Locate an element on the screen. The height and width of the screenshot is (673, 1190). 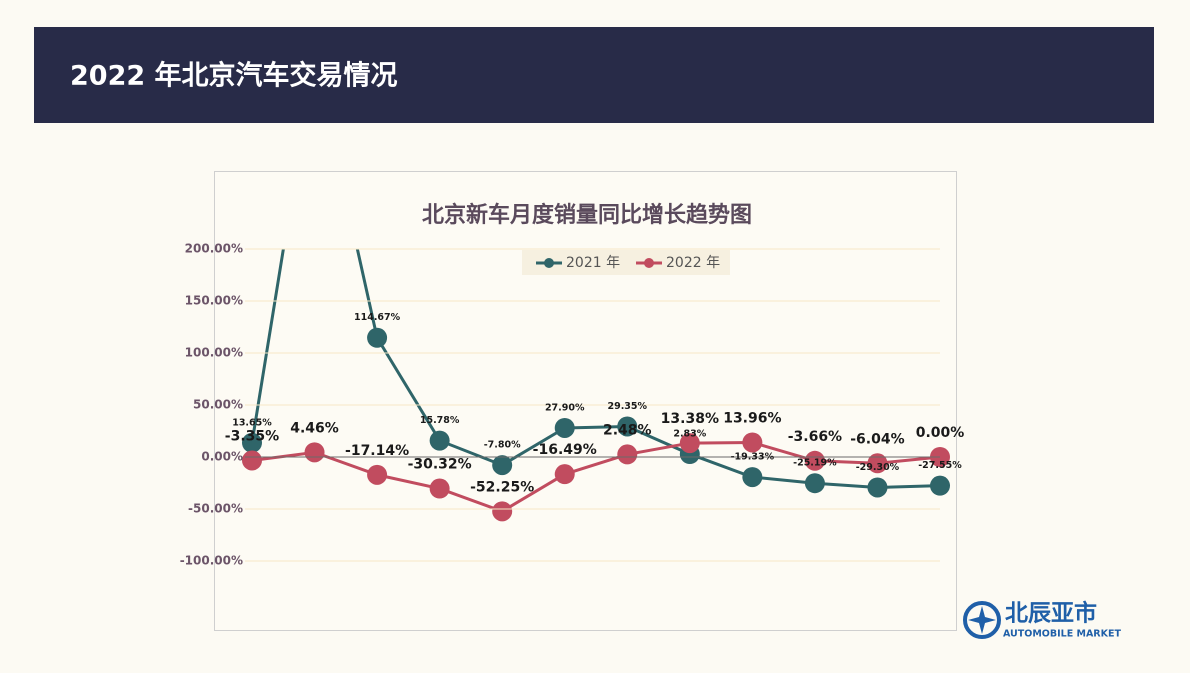
y-tick-label: 100.00% is located at coordinates (214, 353).